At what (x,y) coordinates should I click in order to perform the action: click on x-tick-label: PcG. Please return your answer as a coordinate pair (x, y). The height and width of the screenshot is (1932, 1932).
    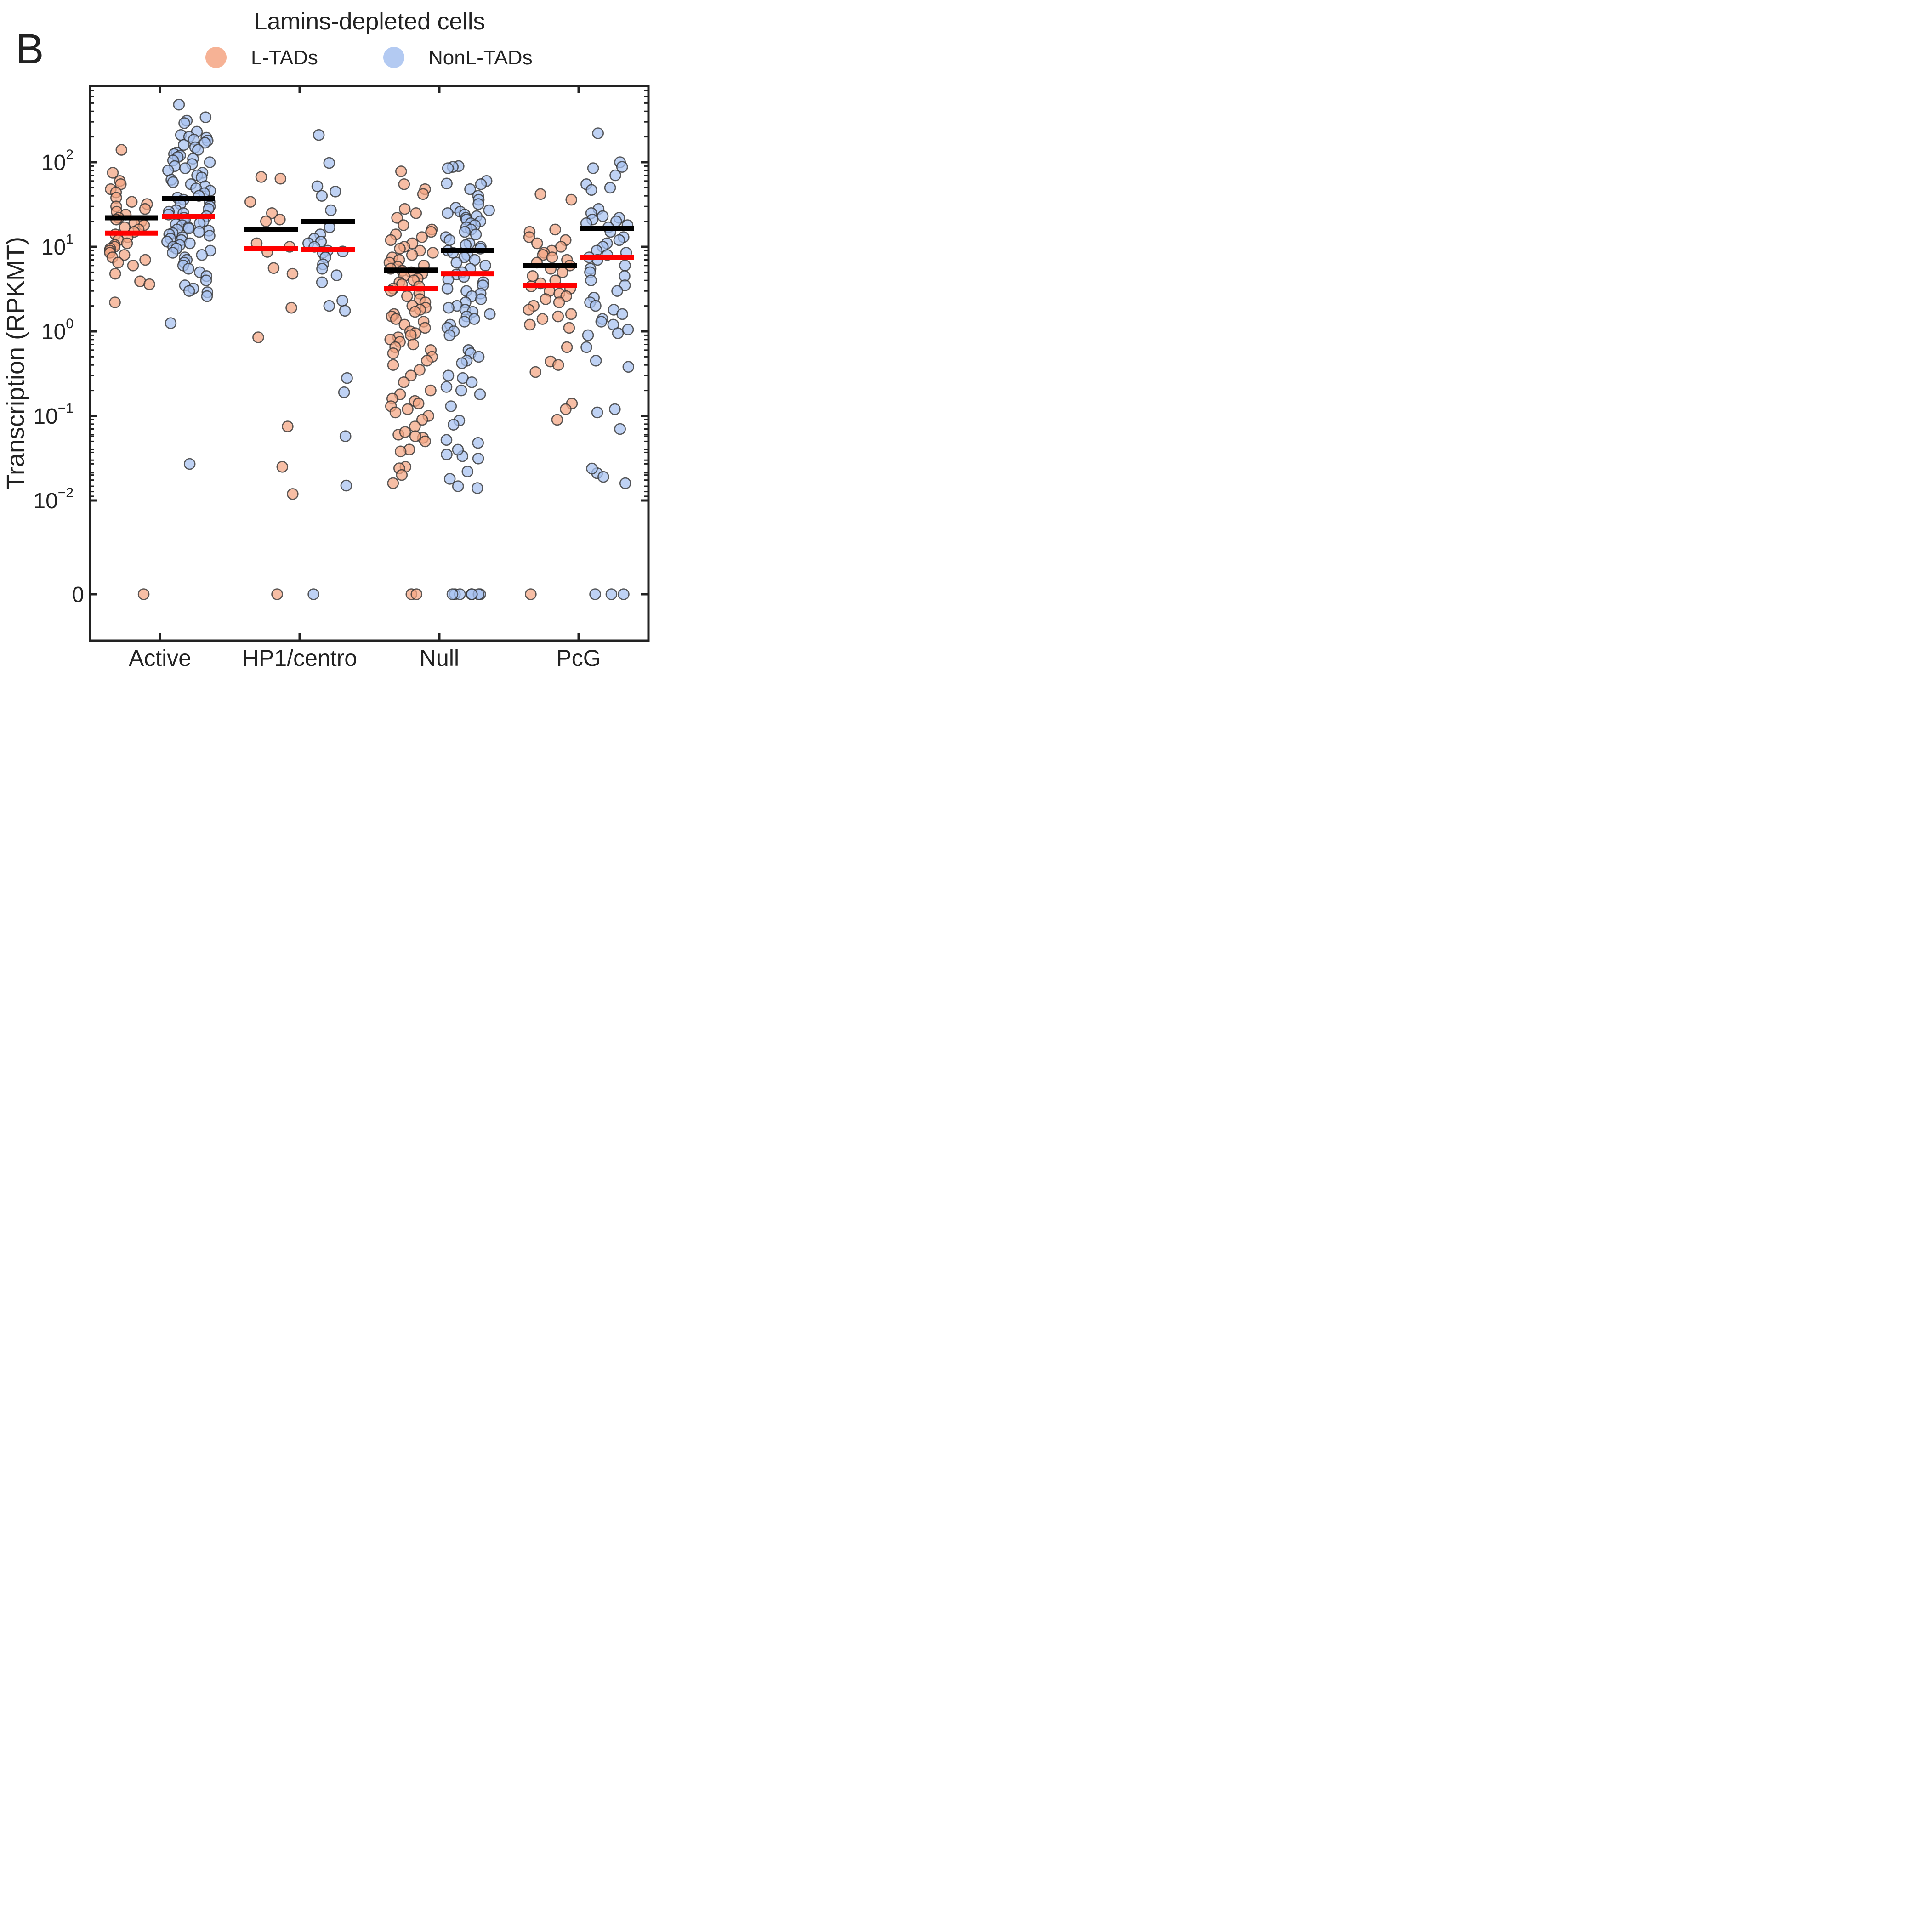
    Looking at the image, I should click on (579, 658).